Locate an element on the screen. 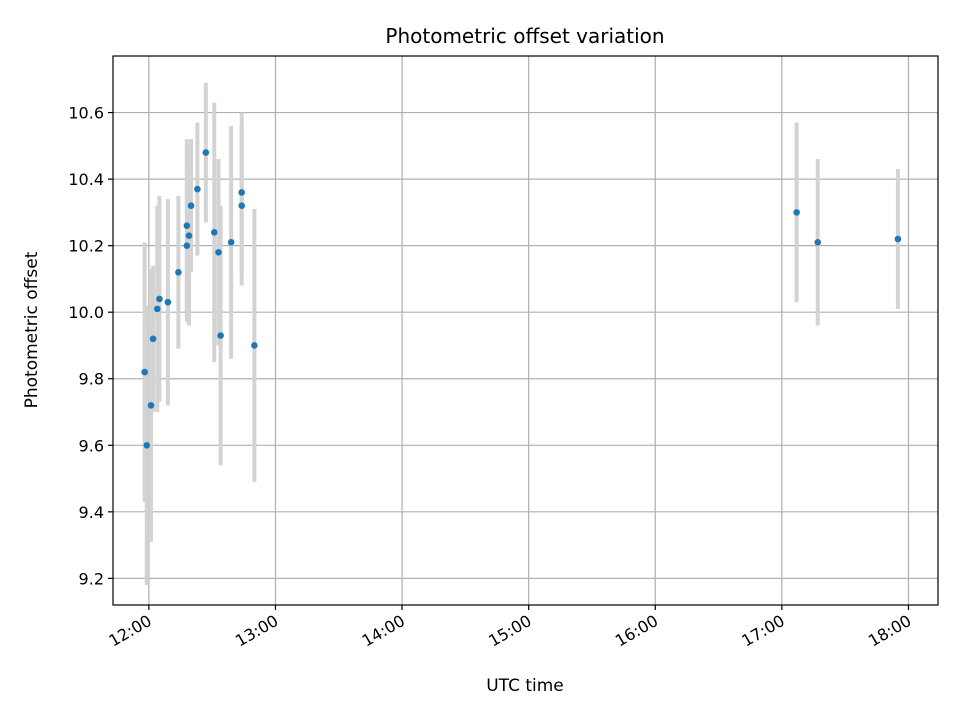  y-axis-label: Photometric offset is located at coordinates (32, 329).